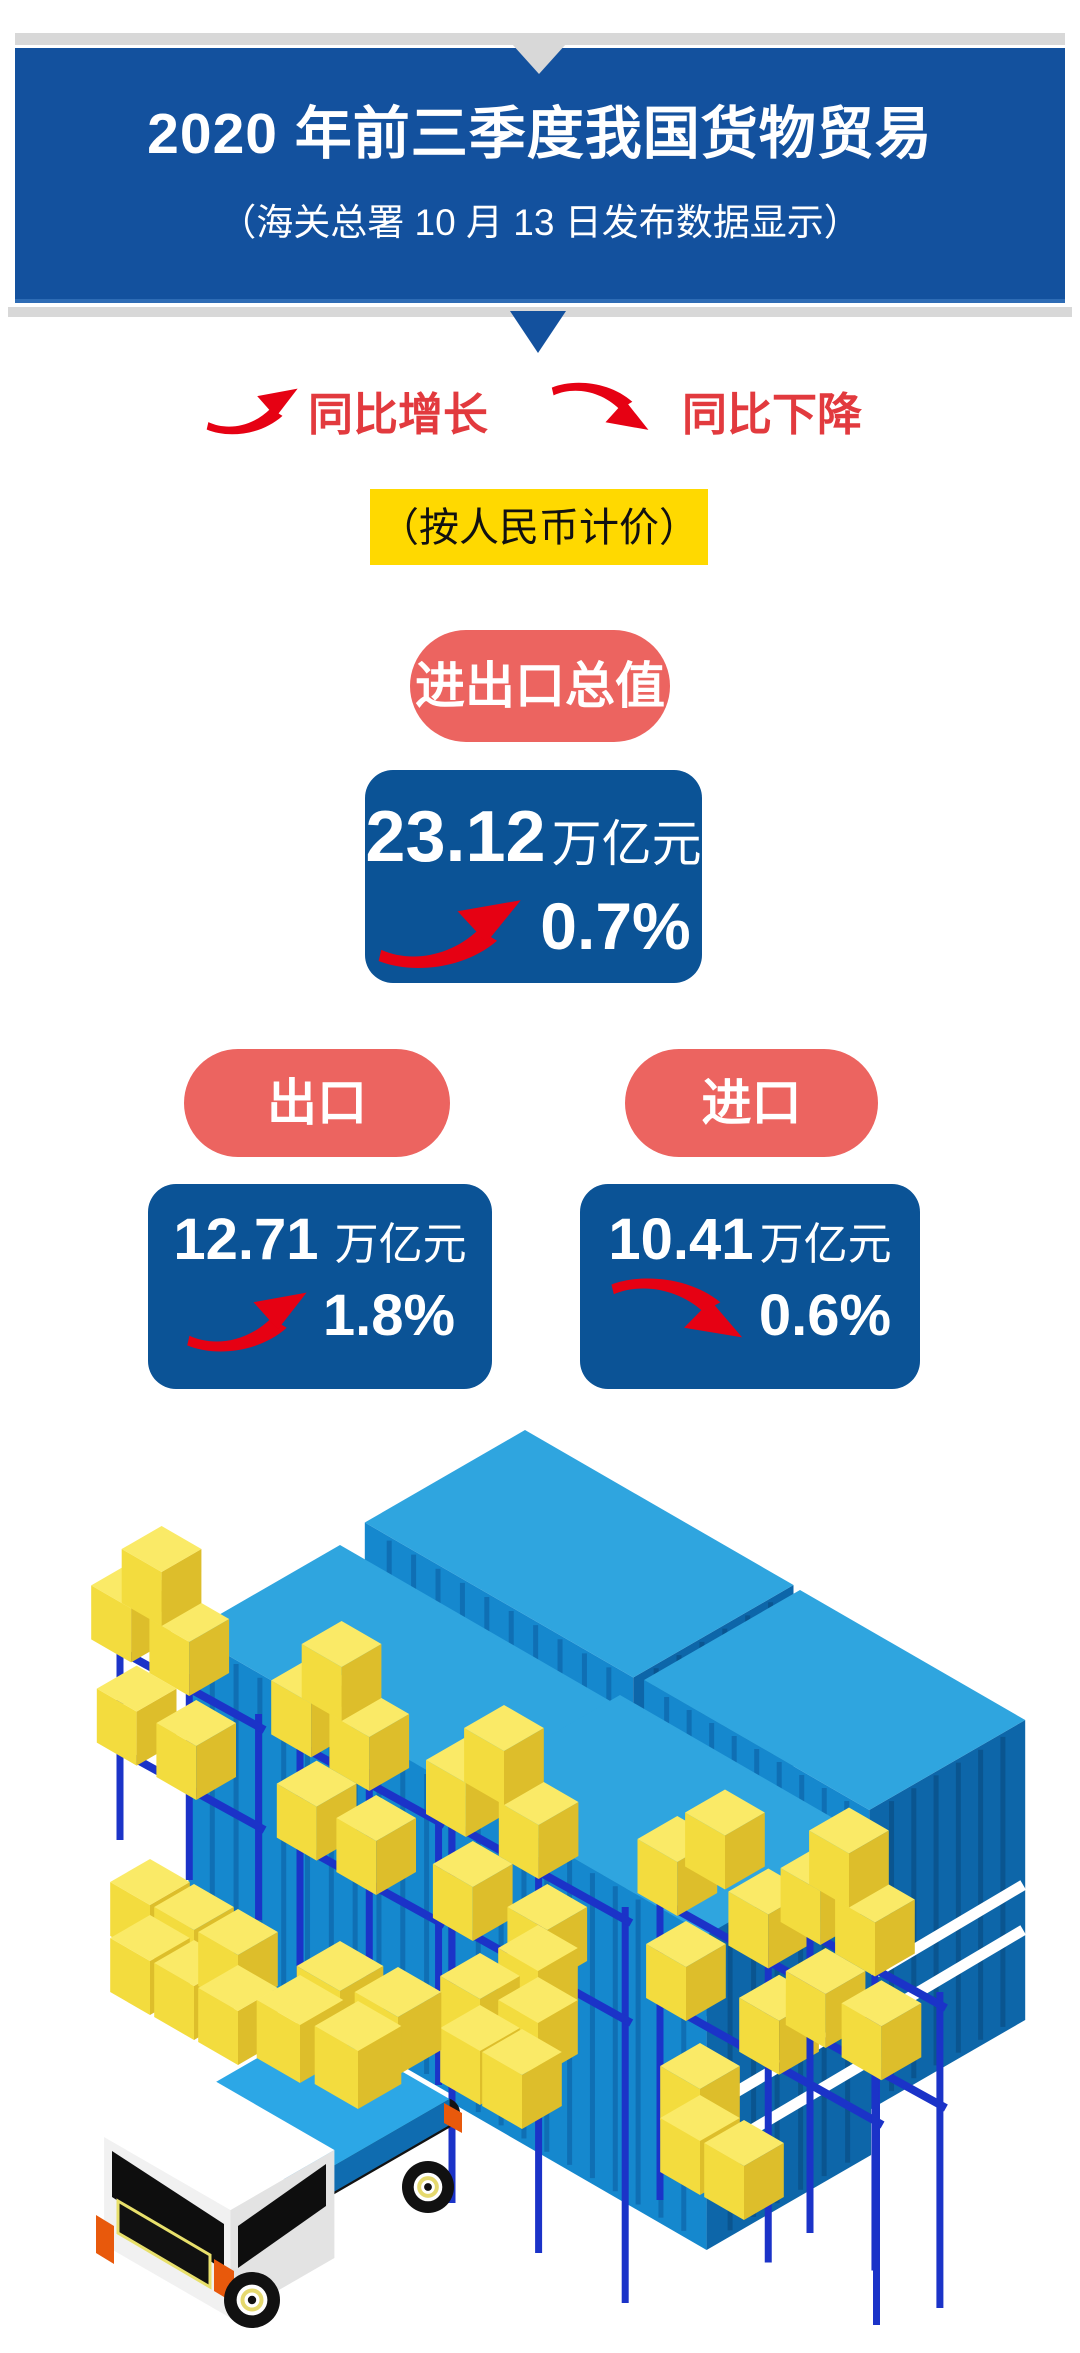  Describe the element at coordinates (540, 175) in the screenshot. I see `header-banner: 2020 年前三季度我国货物贸易 （海关总署 10 月 13 日发布数据显示）` at that location.